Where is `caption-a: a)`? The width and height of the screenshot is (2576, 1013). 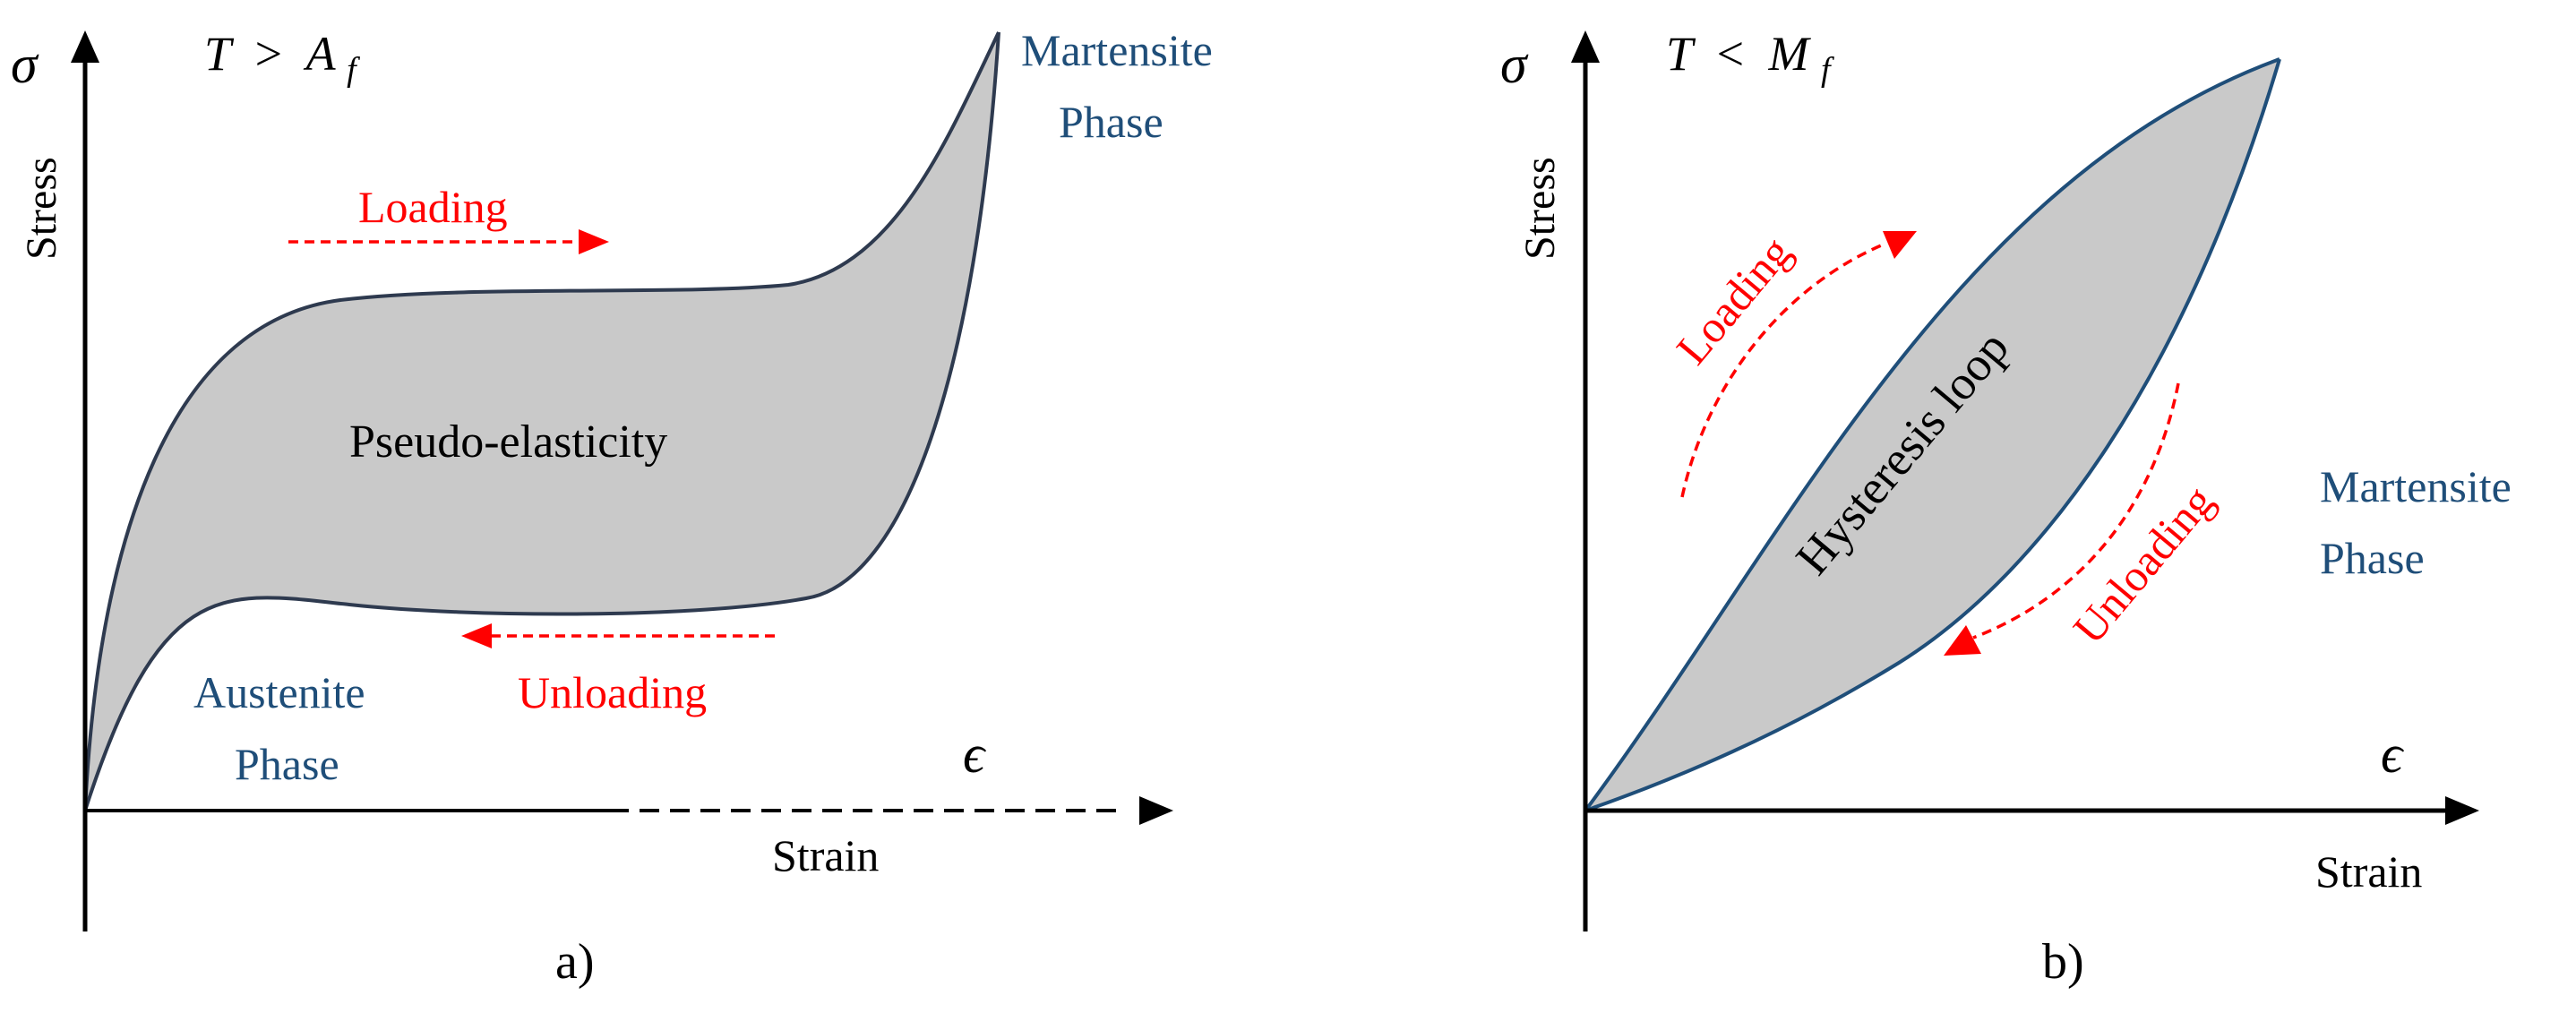
caption-a: a) is located at coordinates (575, 962).